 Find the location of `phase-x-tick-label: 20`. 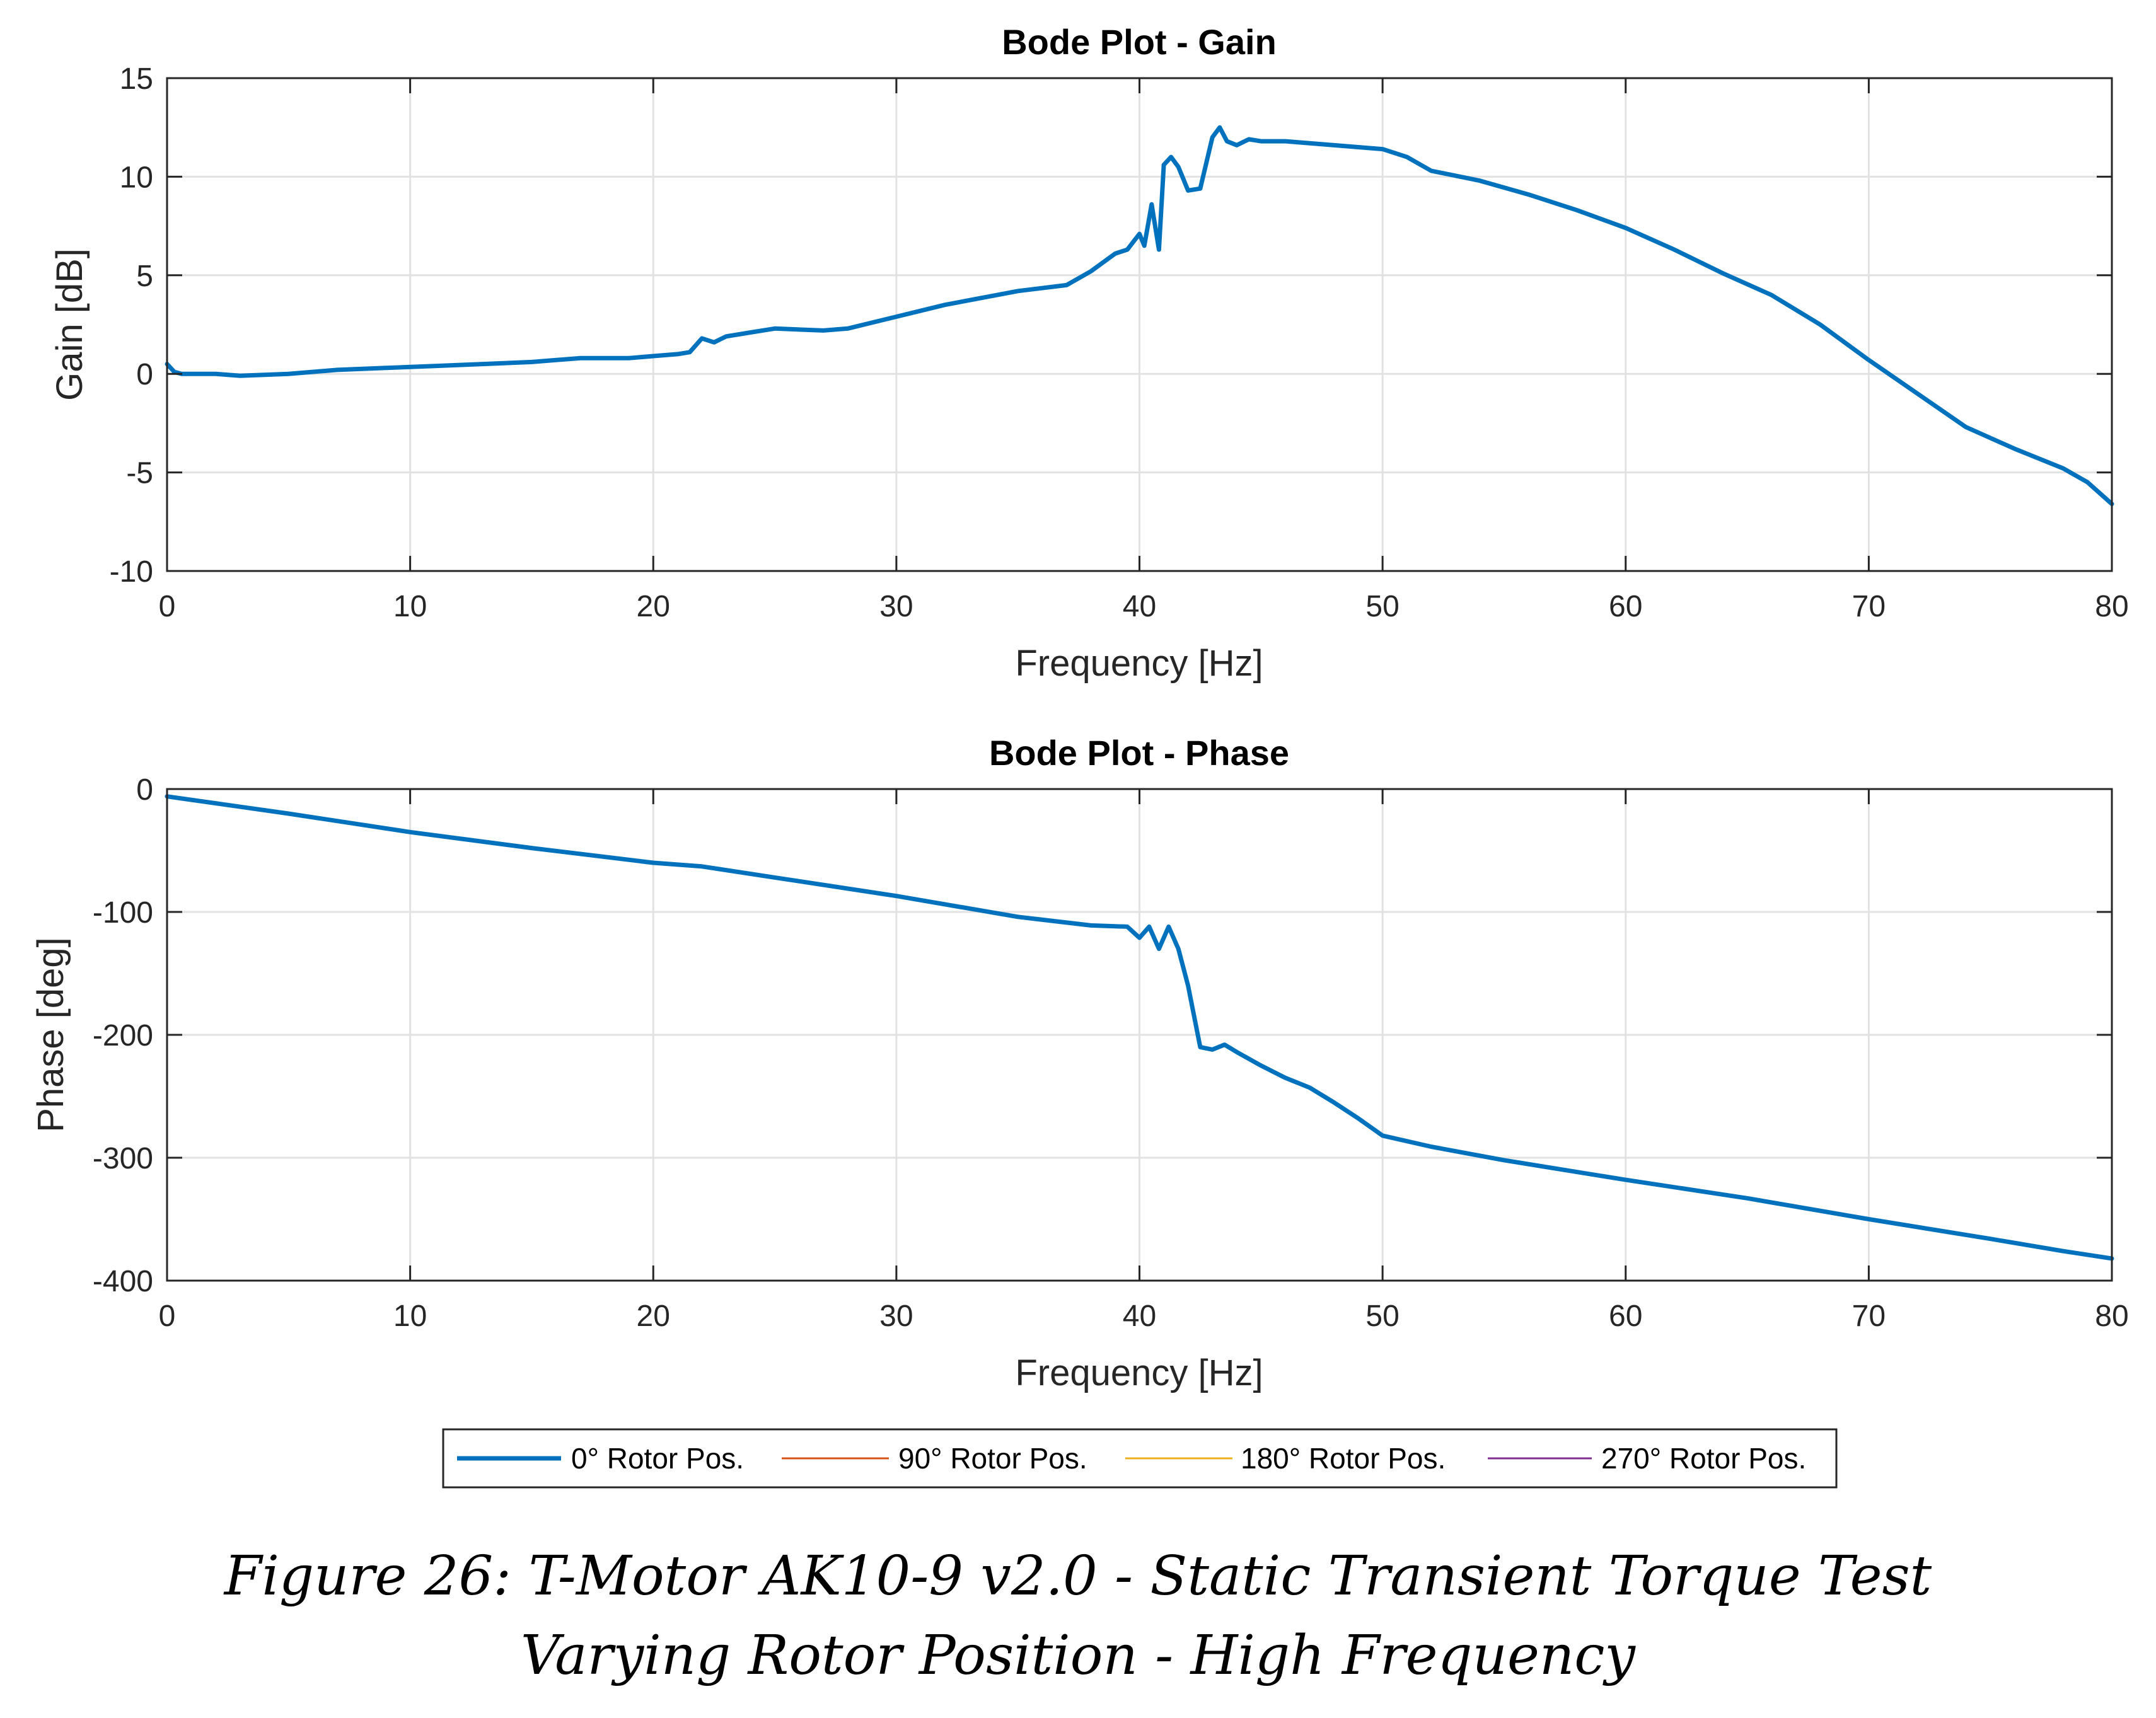

phase-x-tick-label: 20 is located at coordinates (654, 1317).